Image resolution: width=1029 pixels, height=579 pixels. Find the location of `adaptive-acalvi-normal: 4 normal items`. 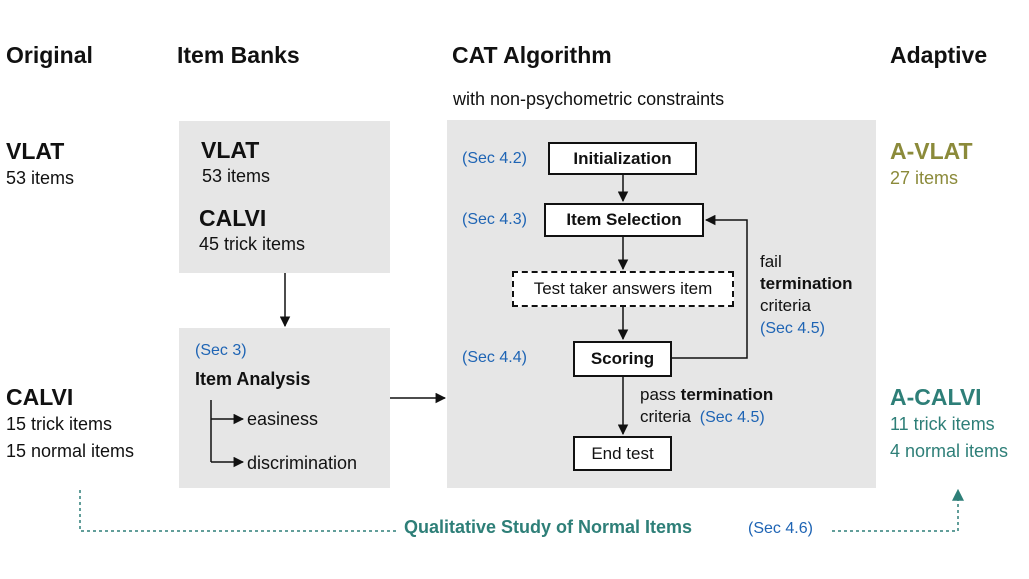

adaptive-acalvi-normal: 4 normal items is located at coordinates (949, 451).